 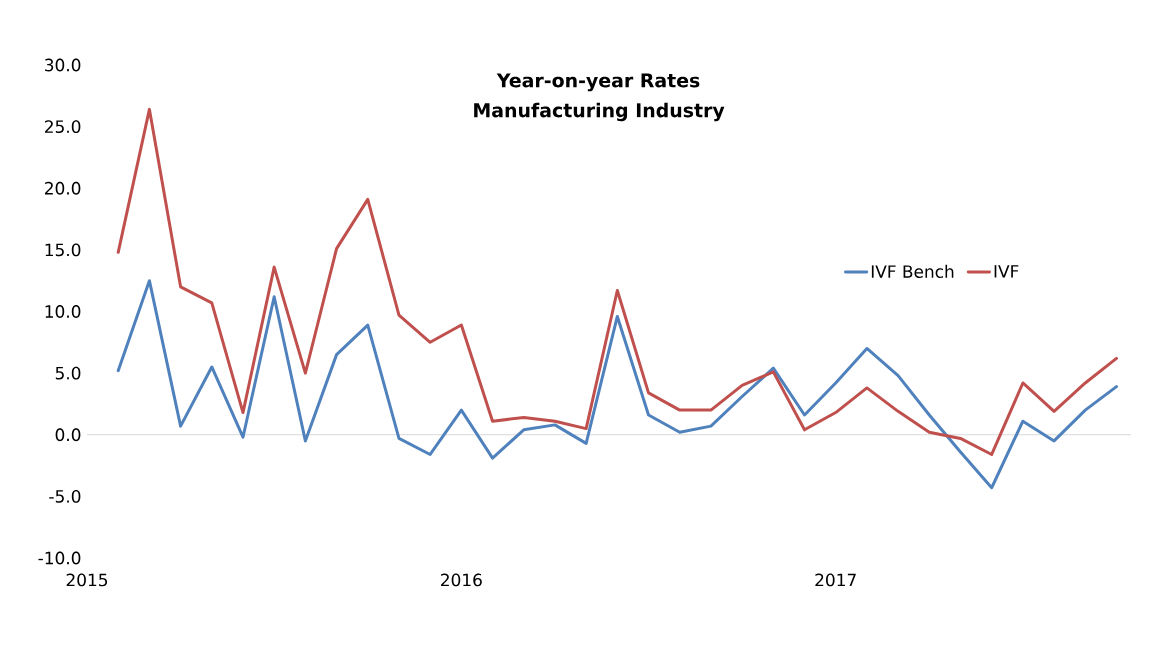 What do you see at coordinates (63, 311) in the screenshot?
I see `y-tick-label: 10.0` at bounding box center [63, 311].